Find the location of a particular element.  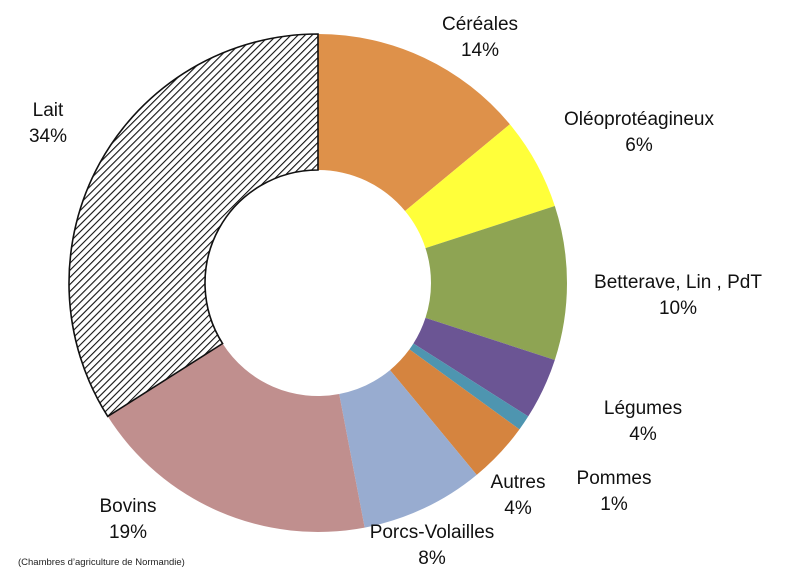

slice-label: Oléoprotéagineux 6% is located at coordinates (639, 133).